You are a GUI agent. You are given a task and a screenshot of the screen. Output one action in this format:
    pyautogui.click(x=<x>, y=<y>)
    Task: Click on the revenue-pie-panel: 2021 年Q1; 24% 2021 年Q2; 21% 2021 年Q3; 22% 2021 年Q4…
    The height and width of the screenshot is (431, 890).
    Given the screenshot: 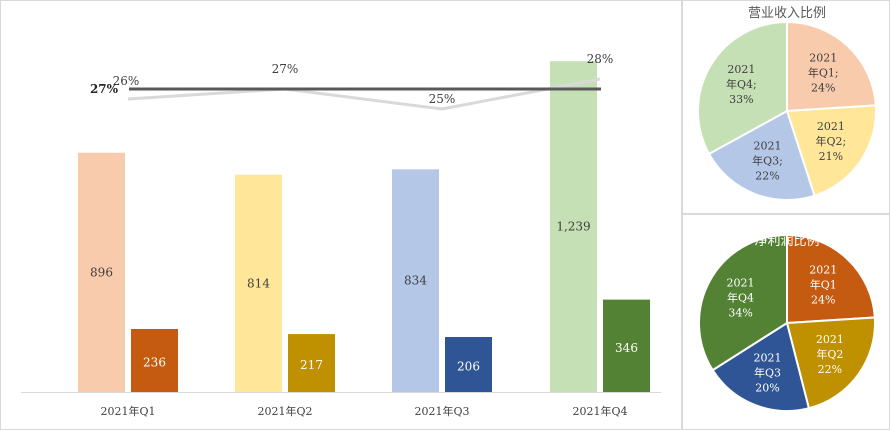 What is the action you would take?
    pyautogui.click(x=786, y=107)
    